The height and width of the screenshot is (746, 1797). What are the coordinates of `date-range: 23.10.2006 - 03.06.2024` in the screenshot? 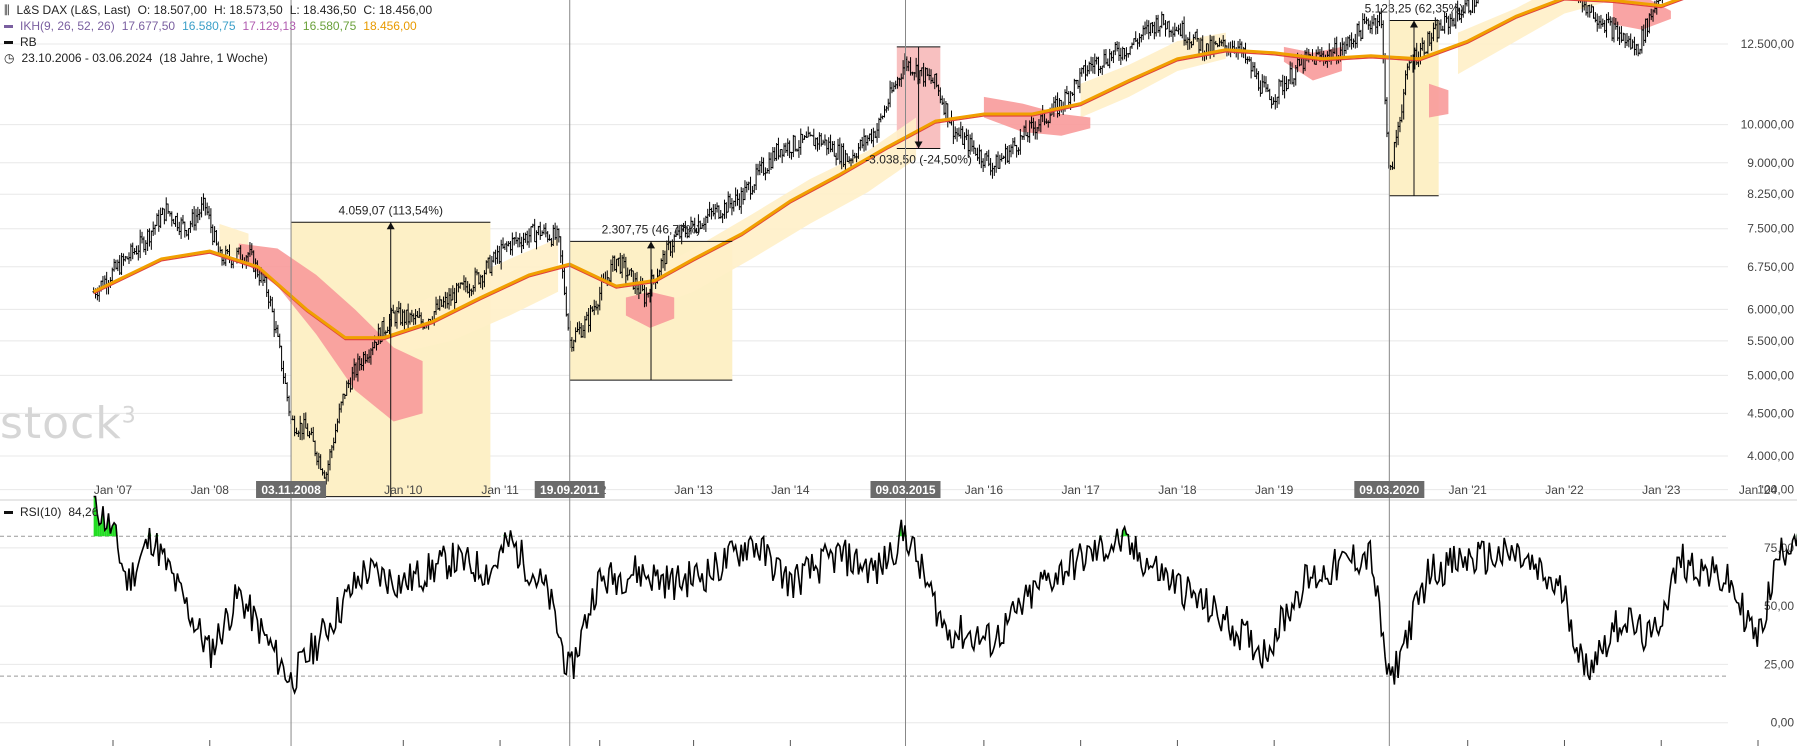 It's located at (87, 58).